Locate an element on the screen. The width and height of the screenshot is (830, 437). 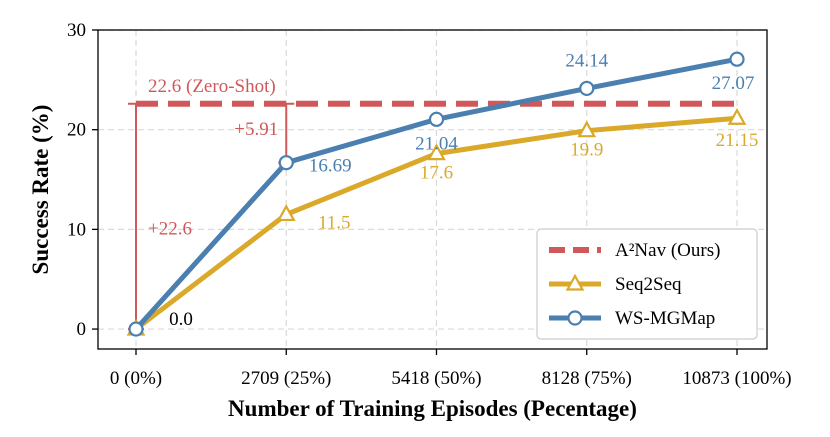
data-label: 21.15 is located at coordinates (737, 140).